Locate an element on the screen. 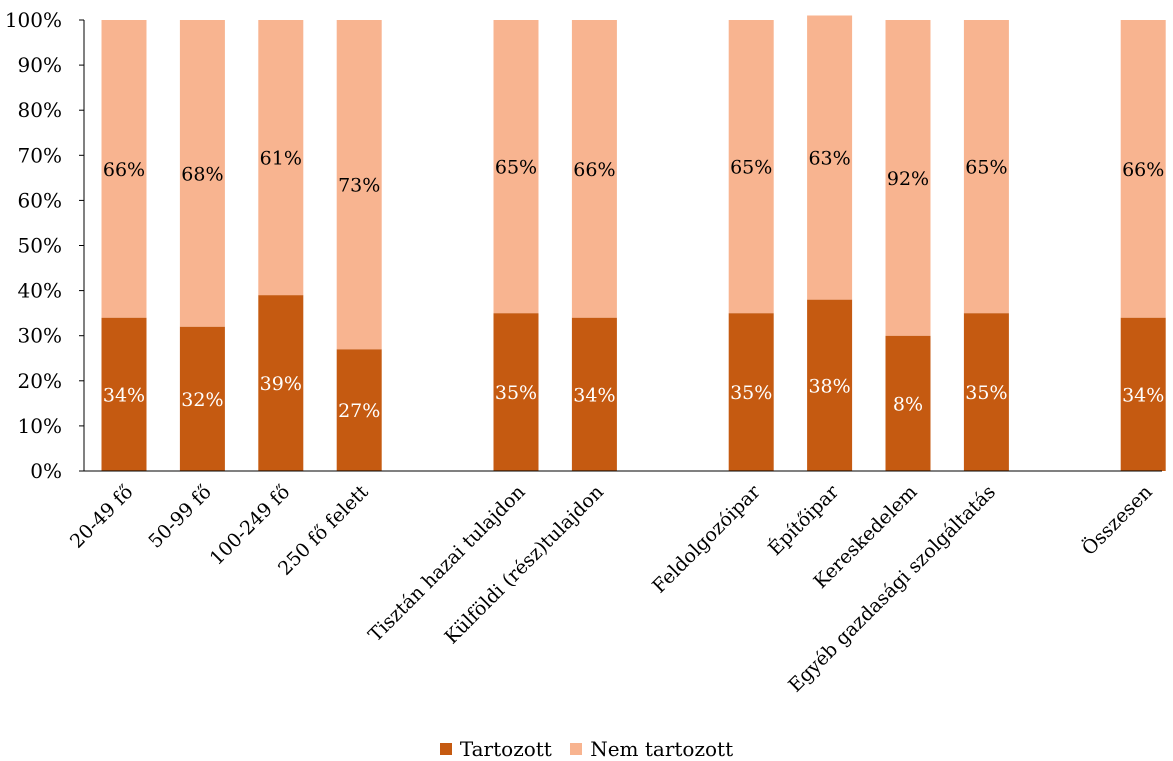 Image resolution: width=1173 pixels, height=761 pixels. data-label: 63% is located at coordinates (829, 159).